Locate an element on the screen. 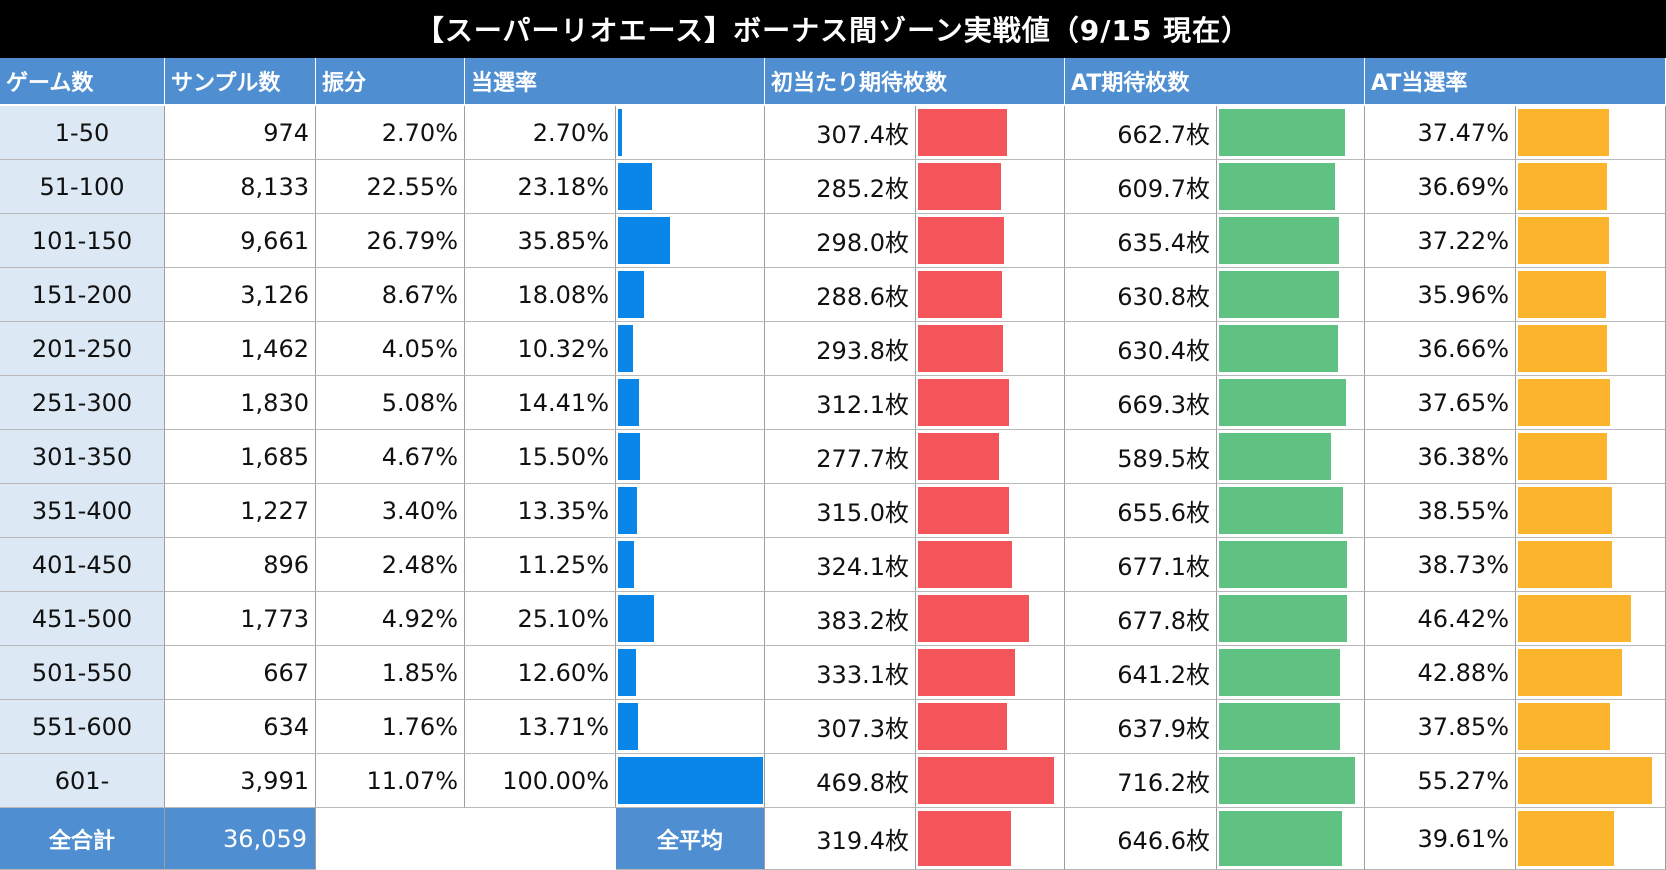 The image size is (1666, 870). avg-at-expect-bar is located at coordinates (1280, 838).